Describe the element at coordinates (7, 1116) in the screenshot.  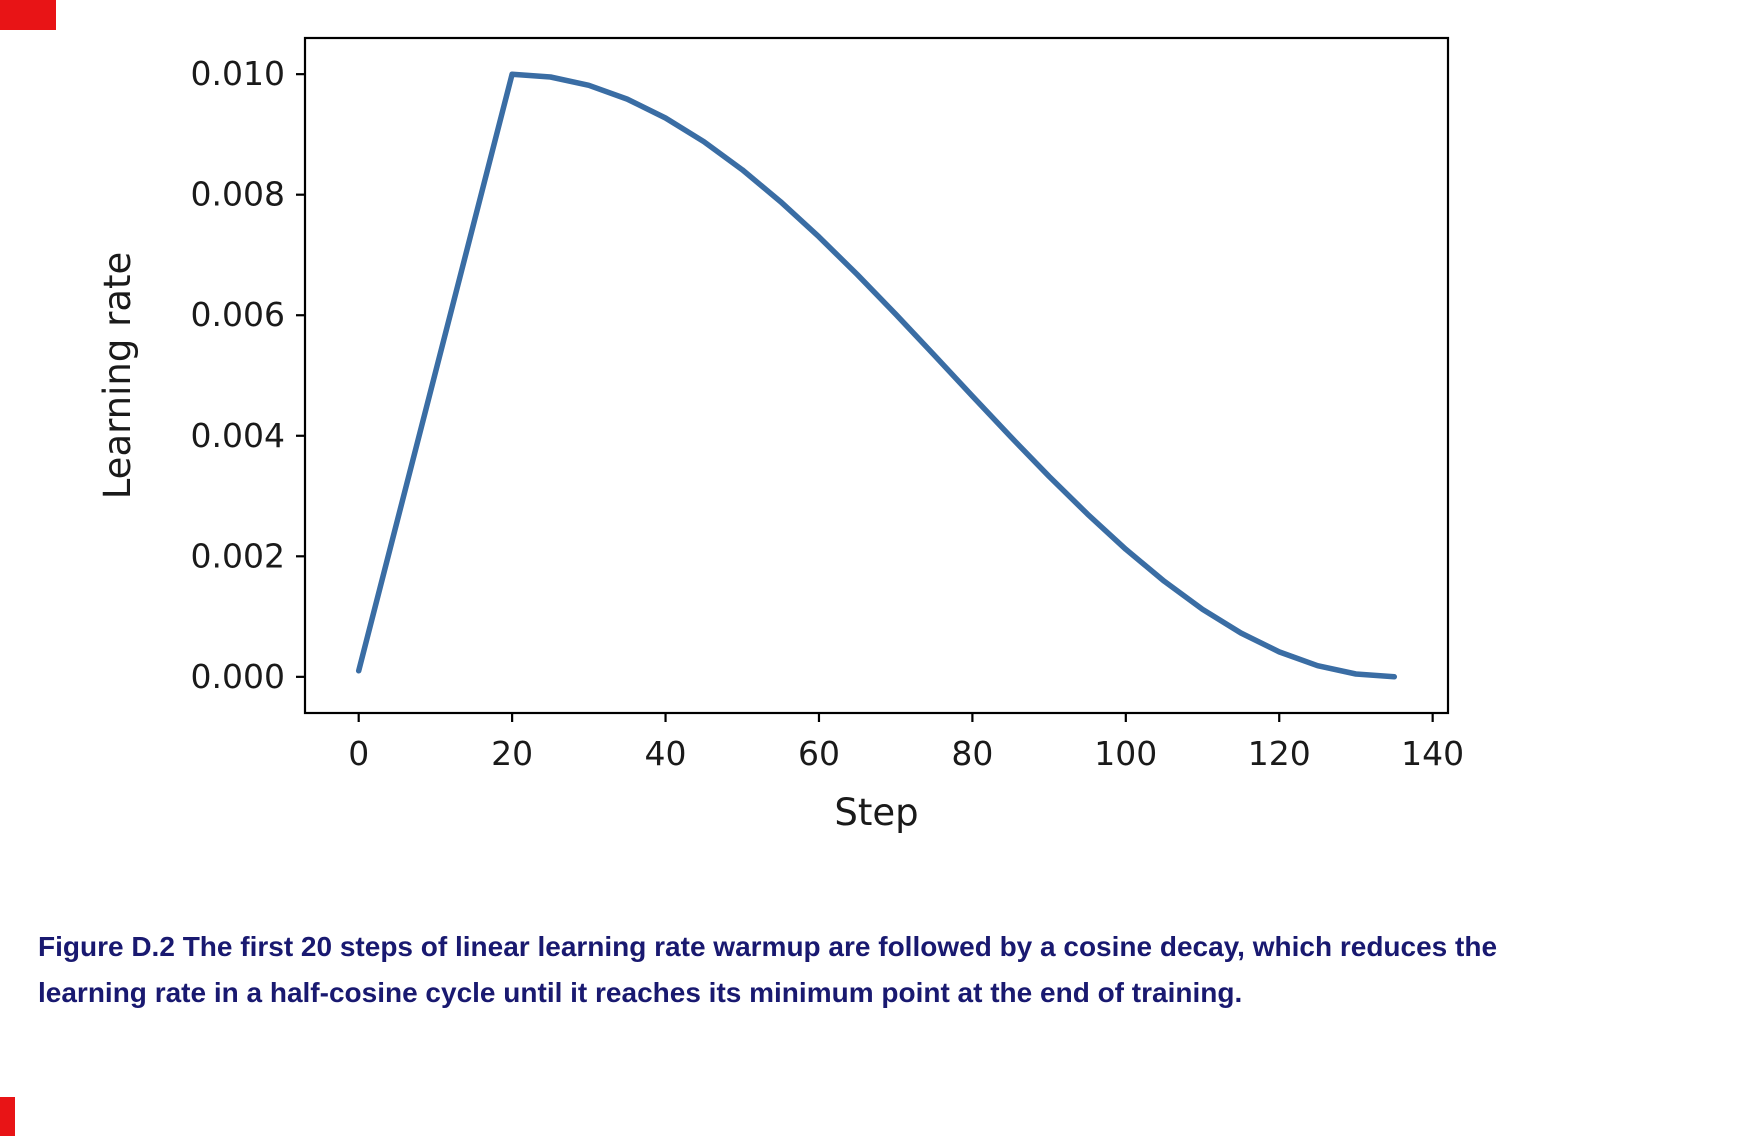
I see `red-artifact-bottom-left` at that location.